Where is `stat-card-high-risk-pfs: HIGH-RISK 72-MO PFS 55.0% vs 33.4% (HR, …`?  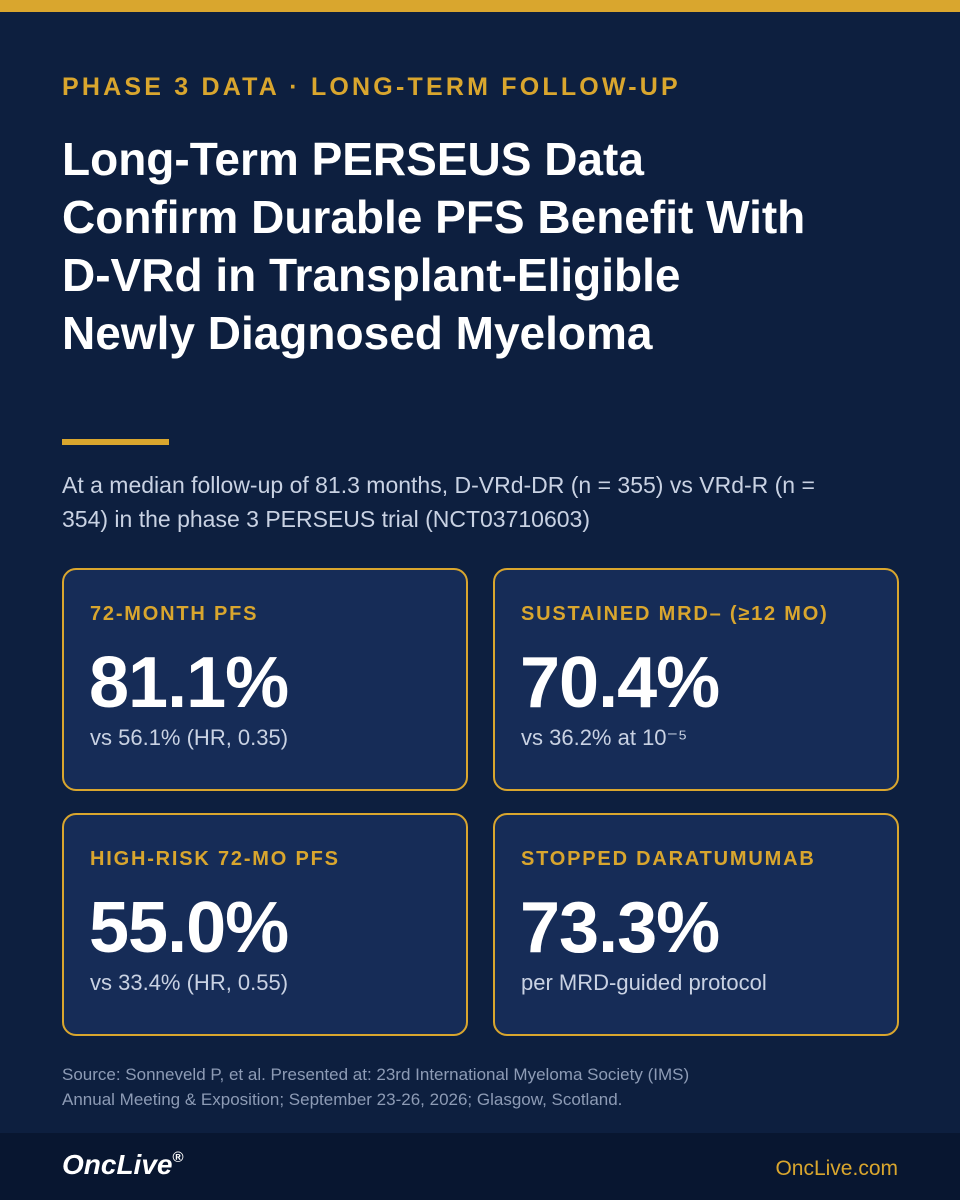
stat-card-high-risk-pfs: HIGH-RISK 72-MO PFS 55.0% vs 33.4% (HR, … is located at coordinates (265, 924).